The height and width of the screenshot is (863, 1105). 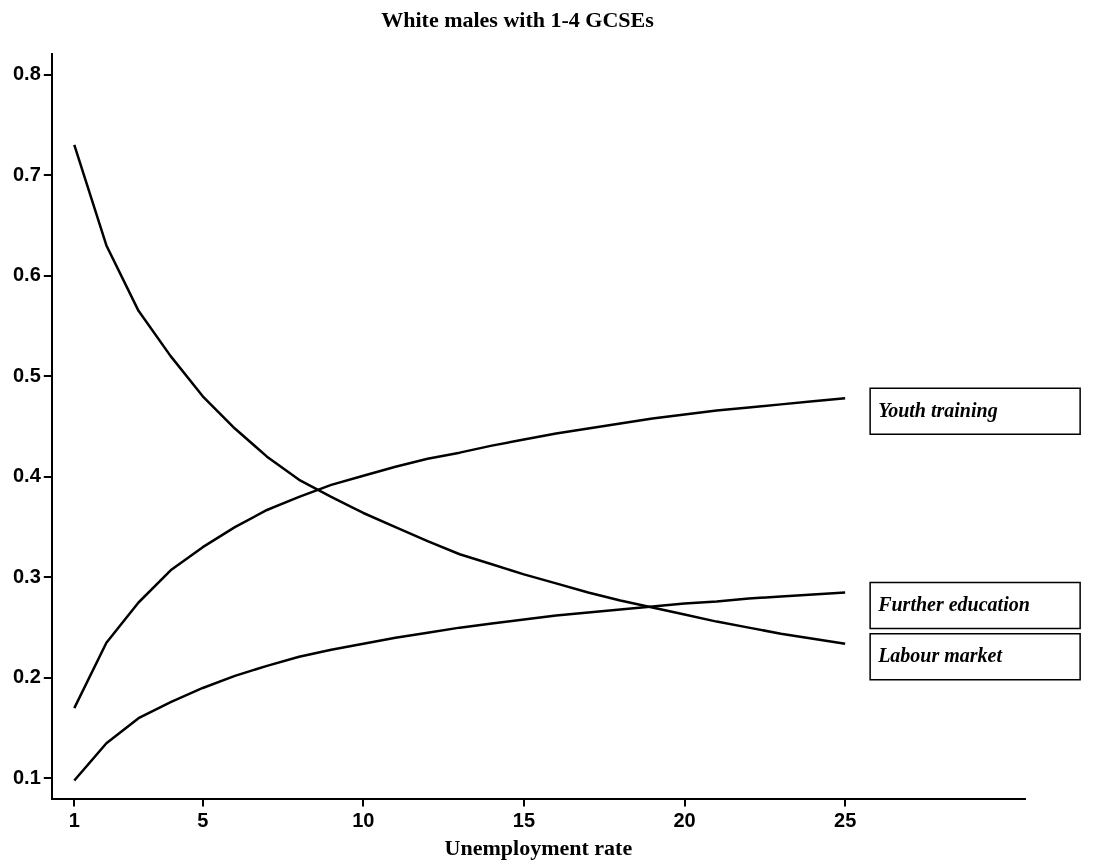 I want to click on series-label: Labour market, so click(x=940, y=654).